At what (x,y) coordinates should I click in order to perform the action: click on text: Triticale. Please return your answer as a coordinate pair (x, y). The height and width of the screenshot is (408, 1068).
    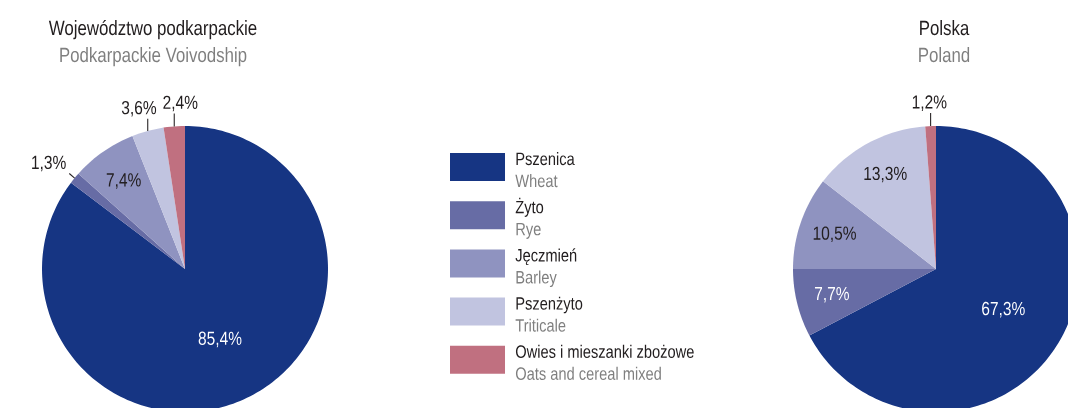
    Looking at the image, I should click on (540, 325).